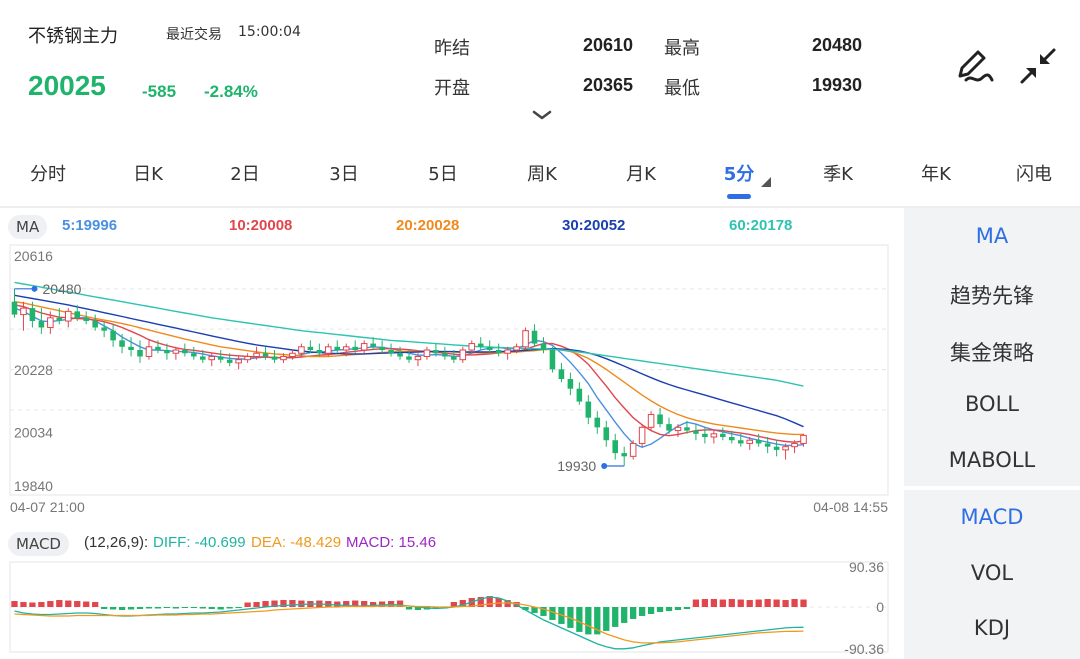 This screenshot has width=1080, height=659. Describe the element at coordinates (682, 48) in the screenshot. I see `high-label: 最高` at that location.